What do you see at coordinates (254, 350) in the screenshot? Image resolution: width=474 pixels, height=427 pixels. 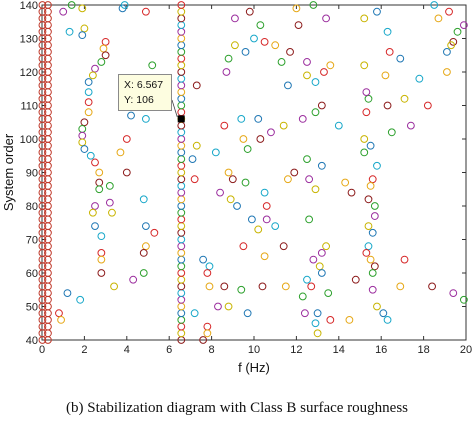 I see `x-tick-label: 10` at bounding box center [254, 350].